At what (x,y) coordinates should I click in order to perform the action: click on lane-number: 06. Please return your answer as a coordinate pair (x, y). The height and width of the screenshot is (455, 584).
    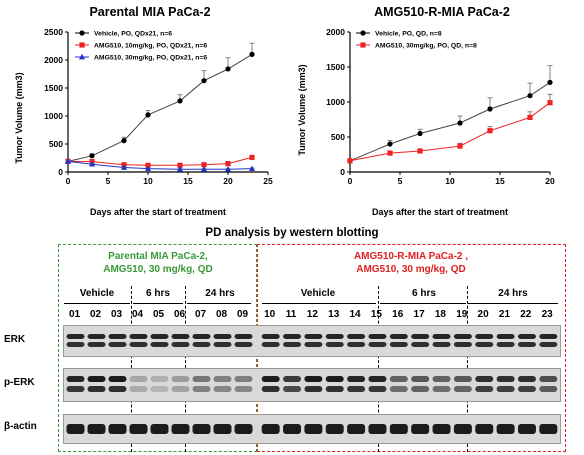
    Looking at the image, I should click on (179, 314).